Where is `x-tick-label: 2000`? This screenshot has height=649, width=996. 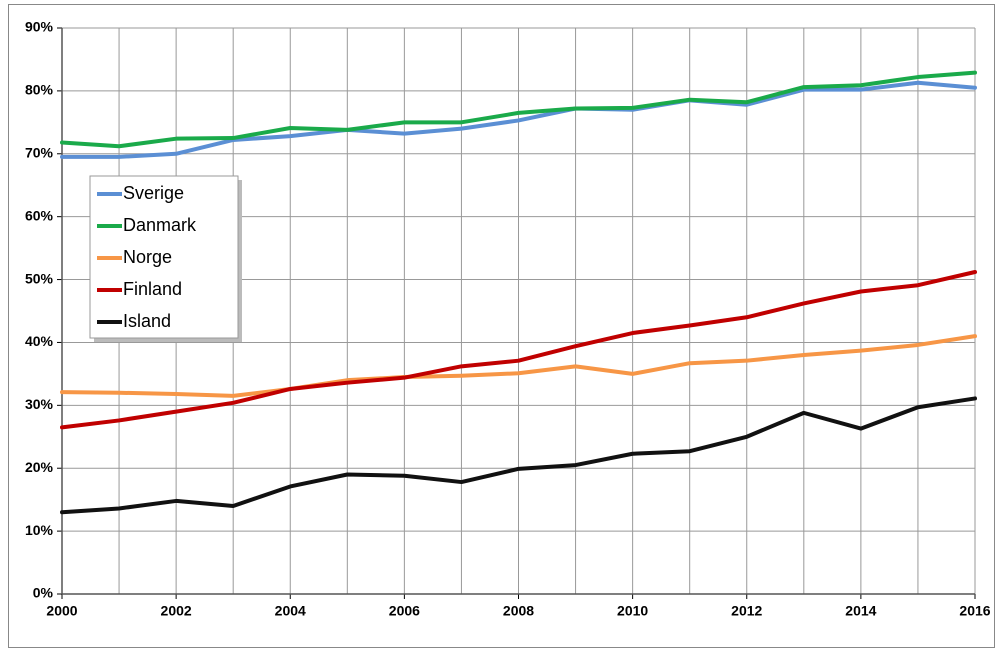
x-tick-label: 2000 is located at coordinates (61, 611).